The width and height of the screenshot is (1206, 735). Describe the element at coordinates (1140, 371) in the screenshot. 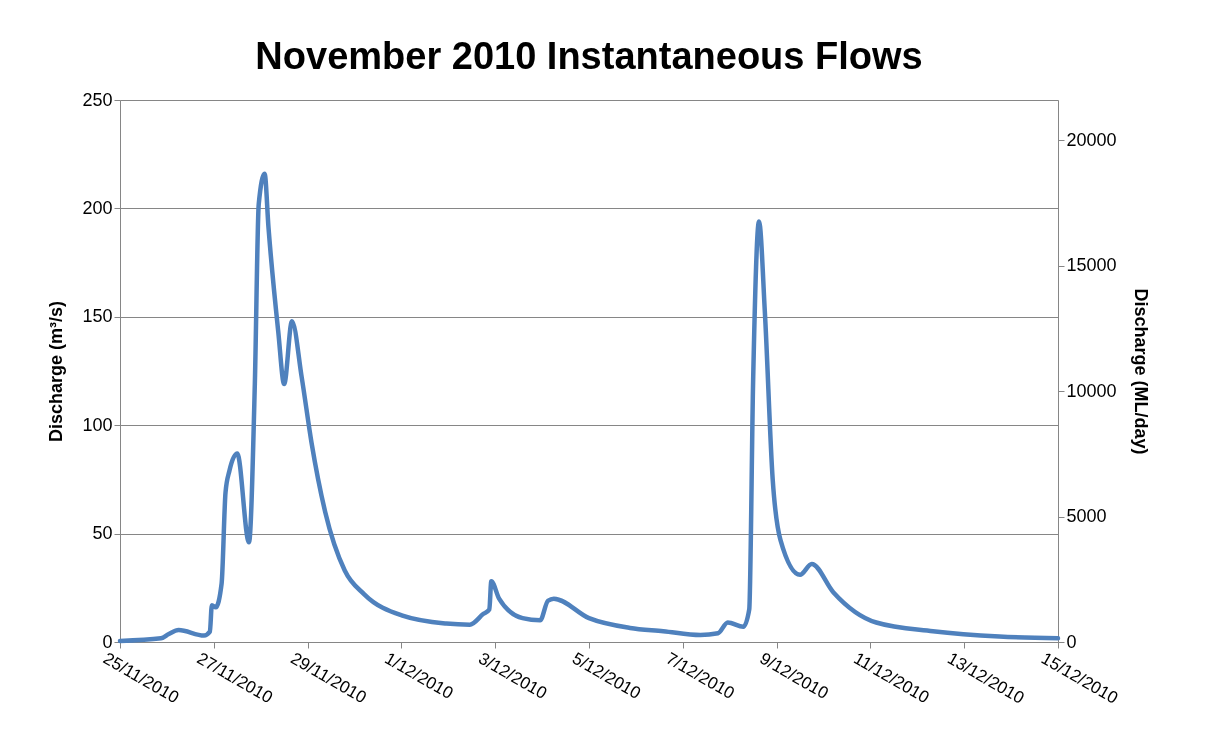

I see `y2-axis-title: Discharge (ML/day)` at that location.